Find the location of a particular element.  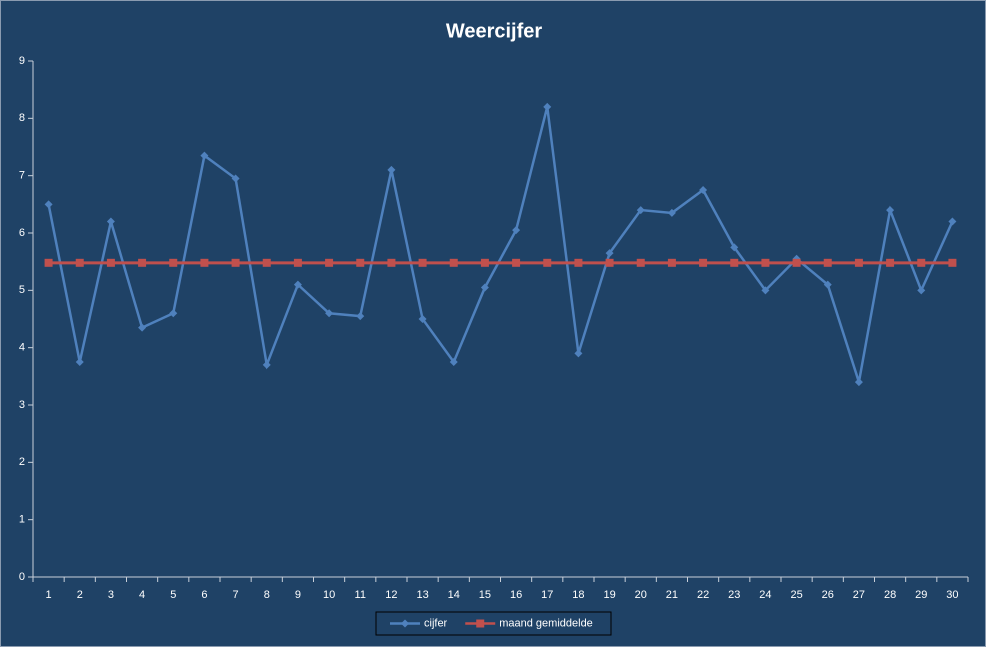

x-tick-label: 16 is located at coordinates (516, 595).